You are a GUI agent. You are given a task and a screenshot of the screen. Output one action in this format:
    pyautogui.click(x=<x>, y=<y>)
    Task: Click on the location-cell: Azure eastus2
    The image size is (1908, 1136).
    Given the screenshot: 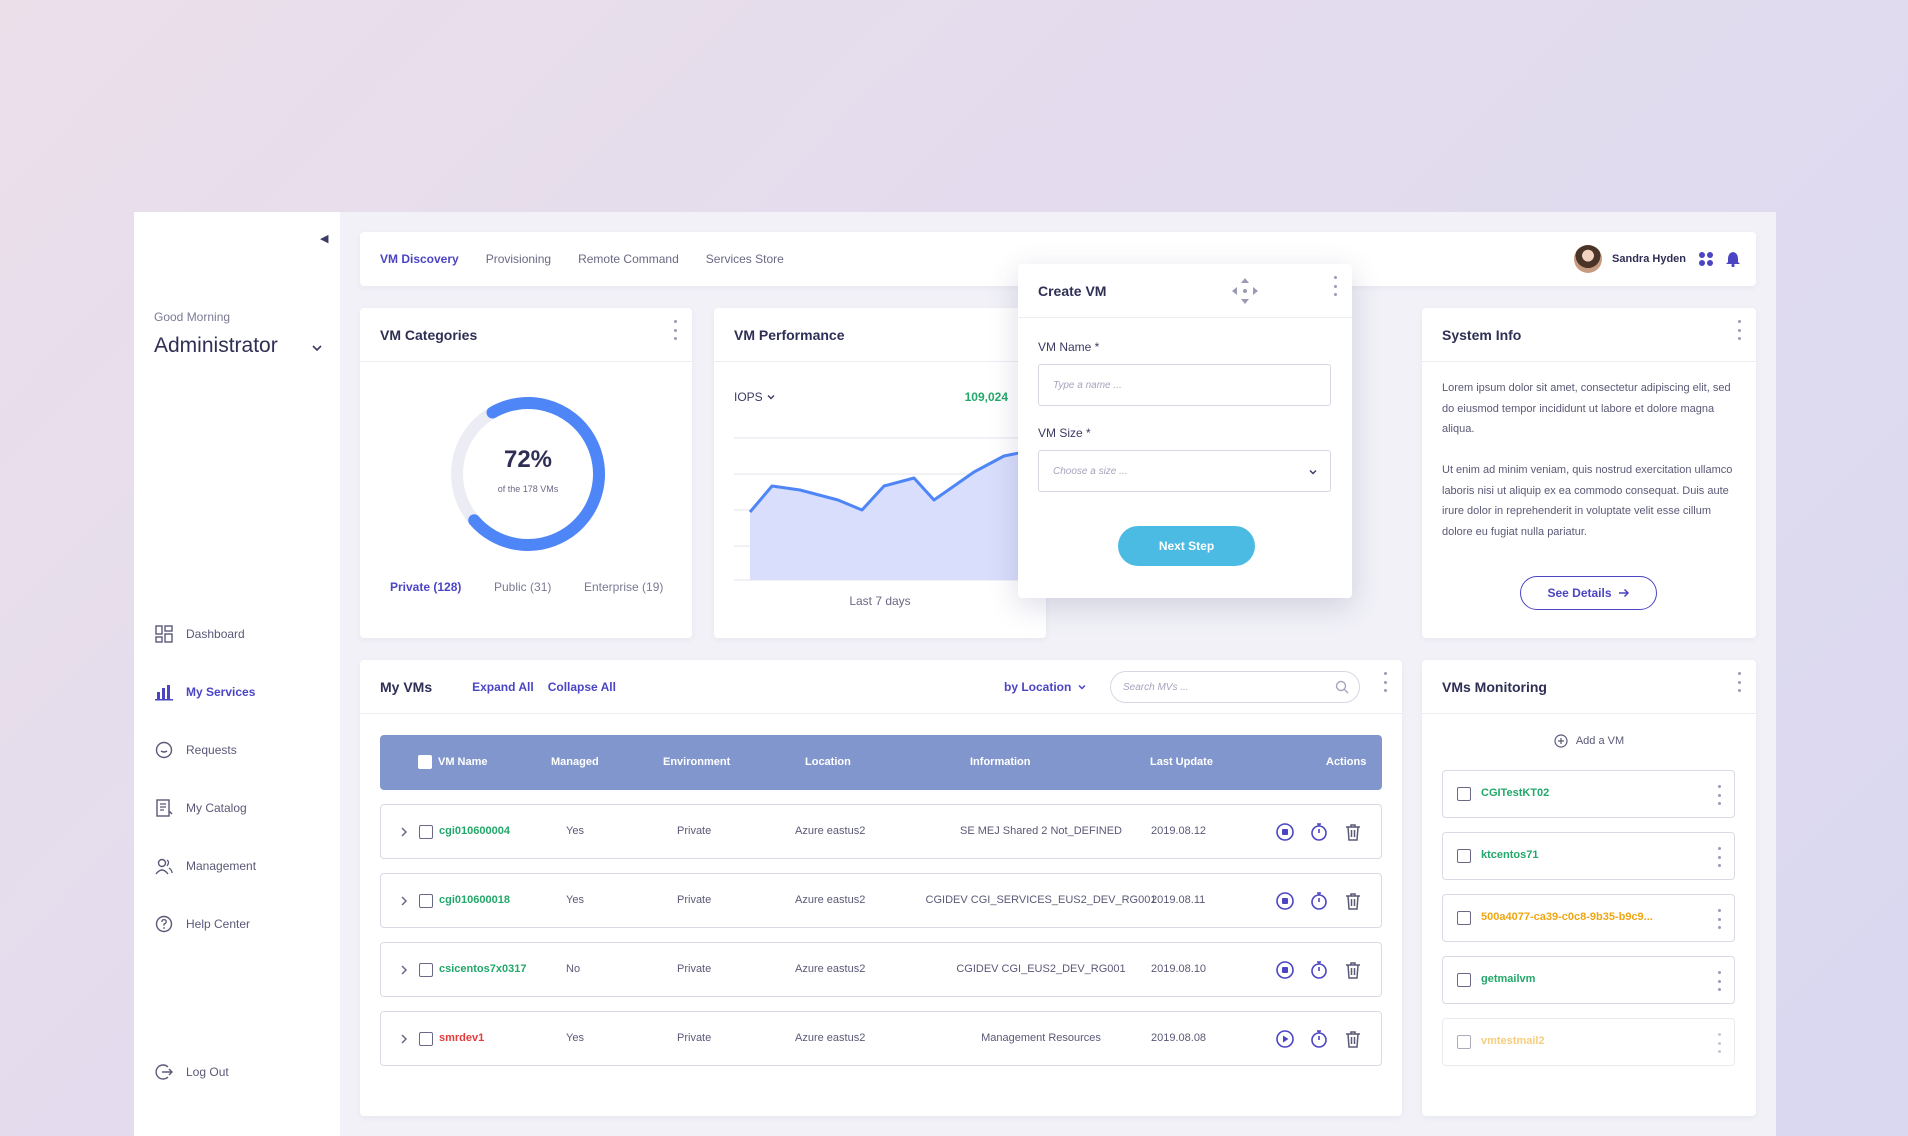 What is the action you would take?
    pyautogui.click(x=830, y=831)
    